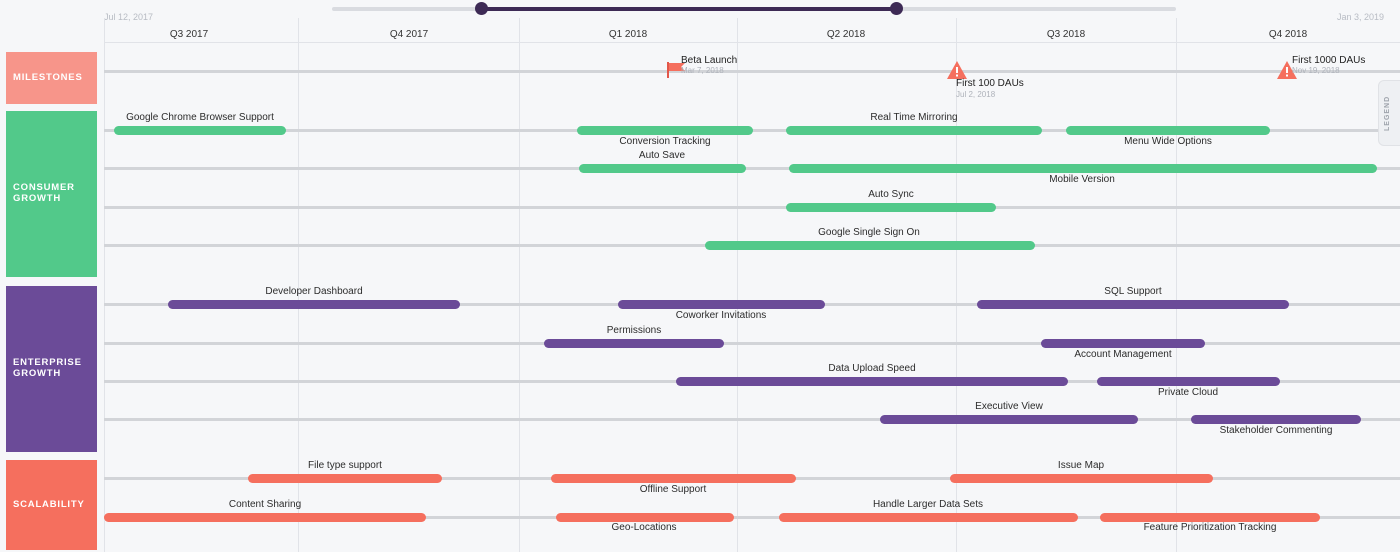 Image resolution: width=1400 pixels, height=552 pixels. I want to click on flag-icon, so click(677, 72).